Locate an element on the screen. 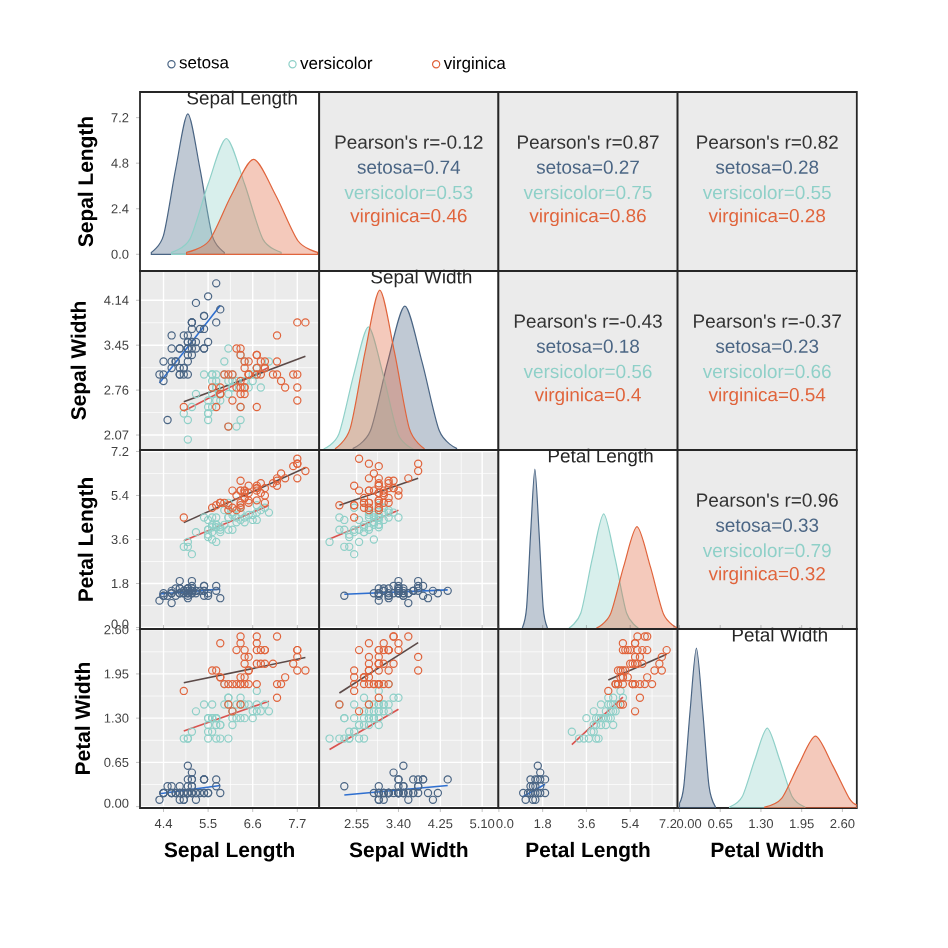 Image resolution: width=948 pixels, height=948 pixels. legend-label: versicolor is located at coordinates (336, 63).